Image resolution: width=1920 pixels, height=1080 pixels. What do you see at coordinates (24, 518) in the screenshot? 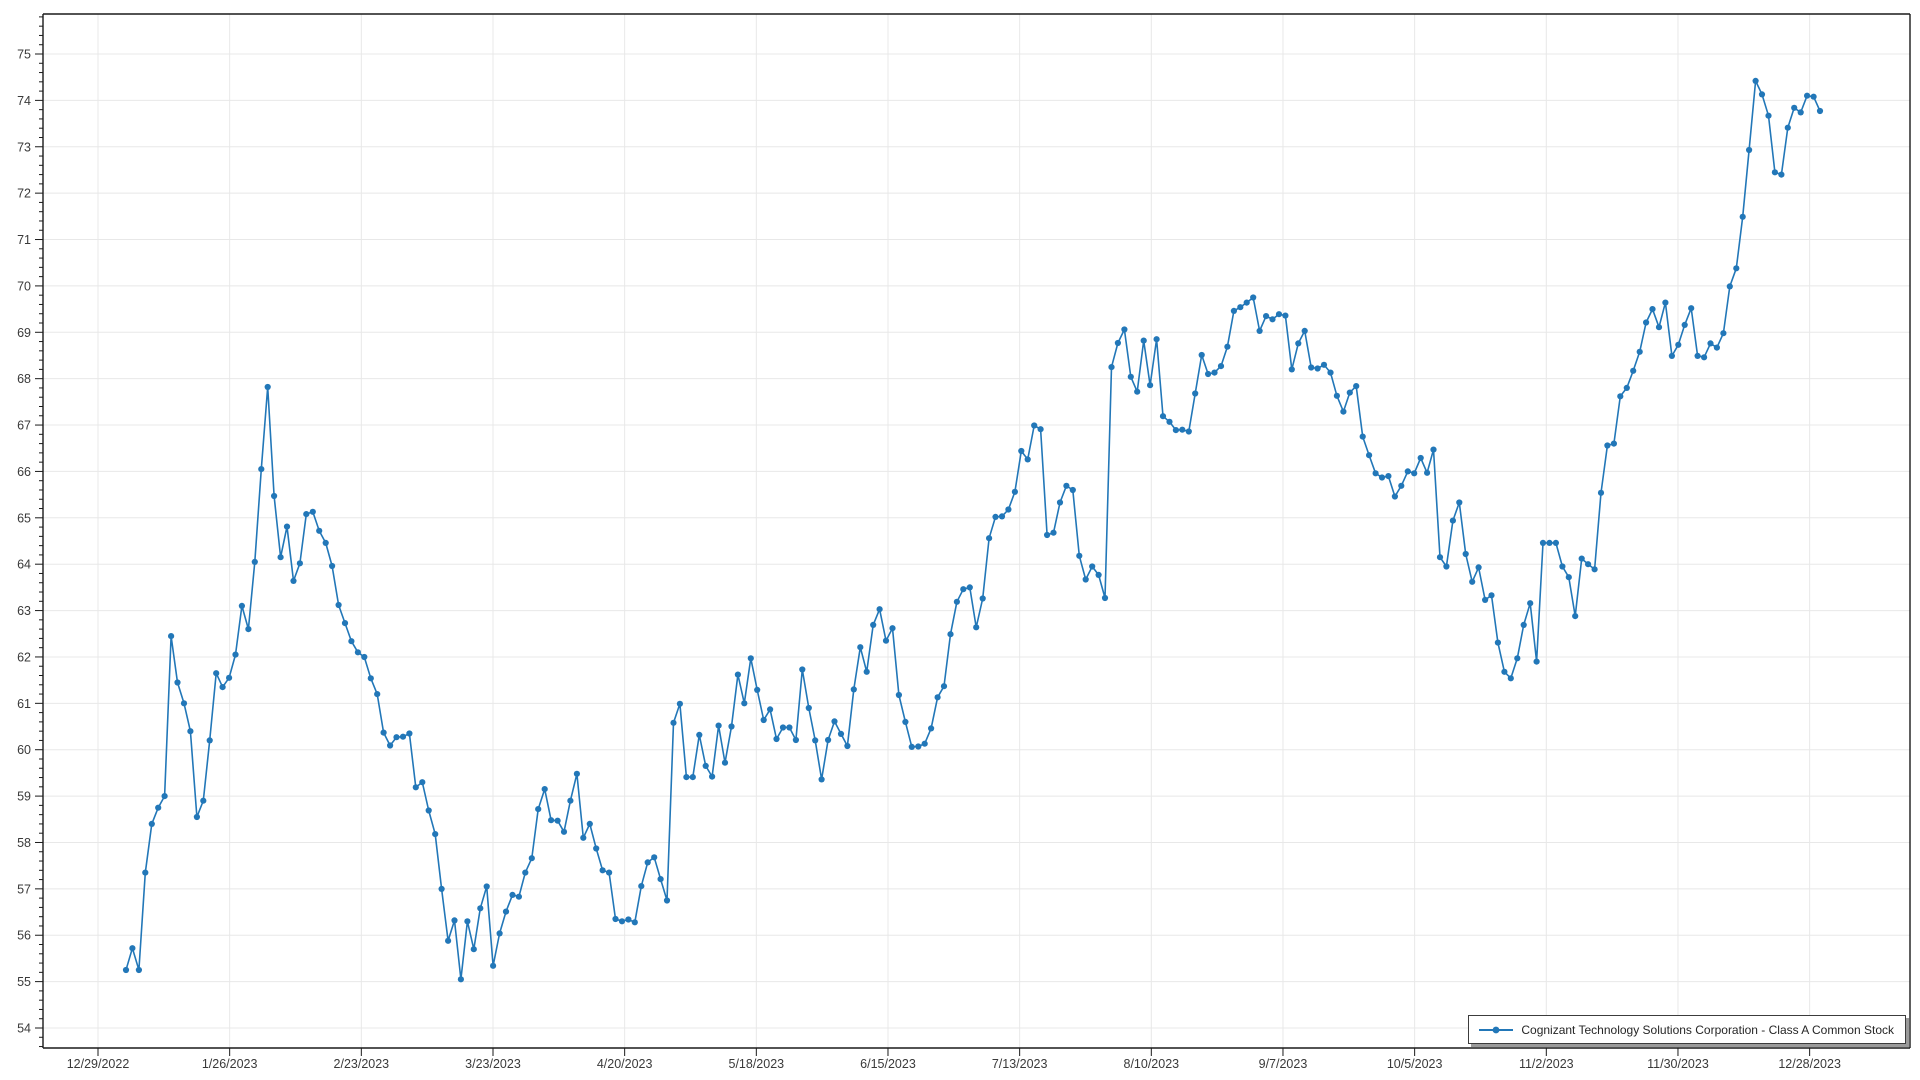
I see `y-tick-label: 65` at bounding box center [24, 518].